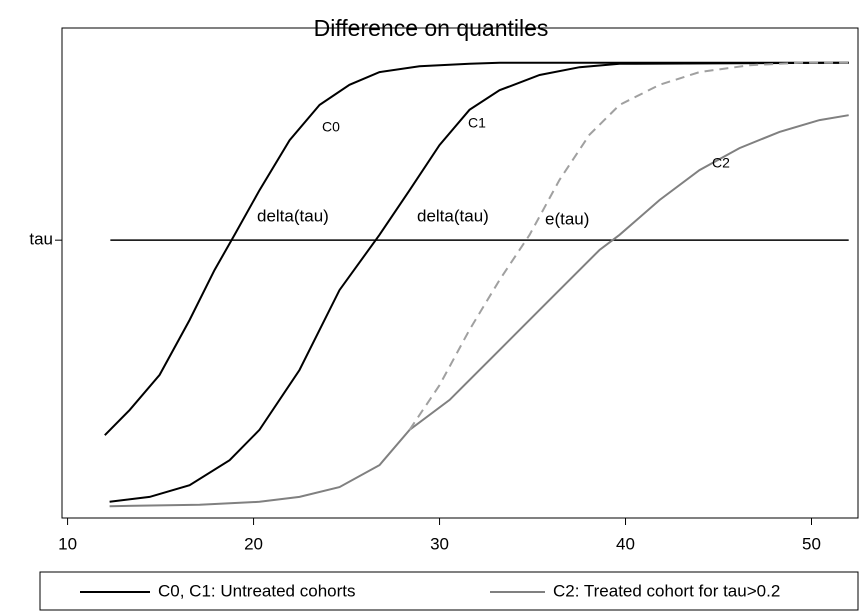 This screenshot has height=614, width=862. Describe the element at coordinates (721, 163) in the screenshot. I see `curve-label: C2` at that location.